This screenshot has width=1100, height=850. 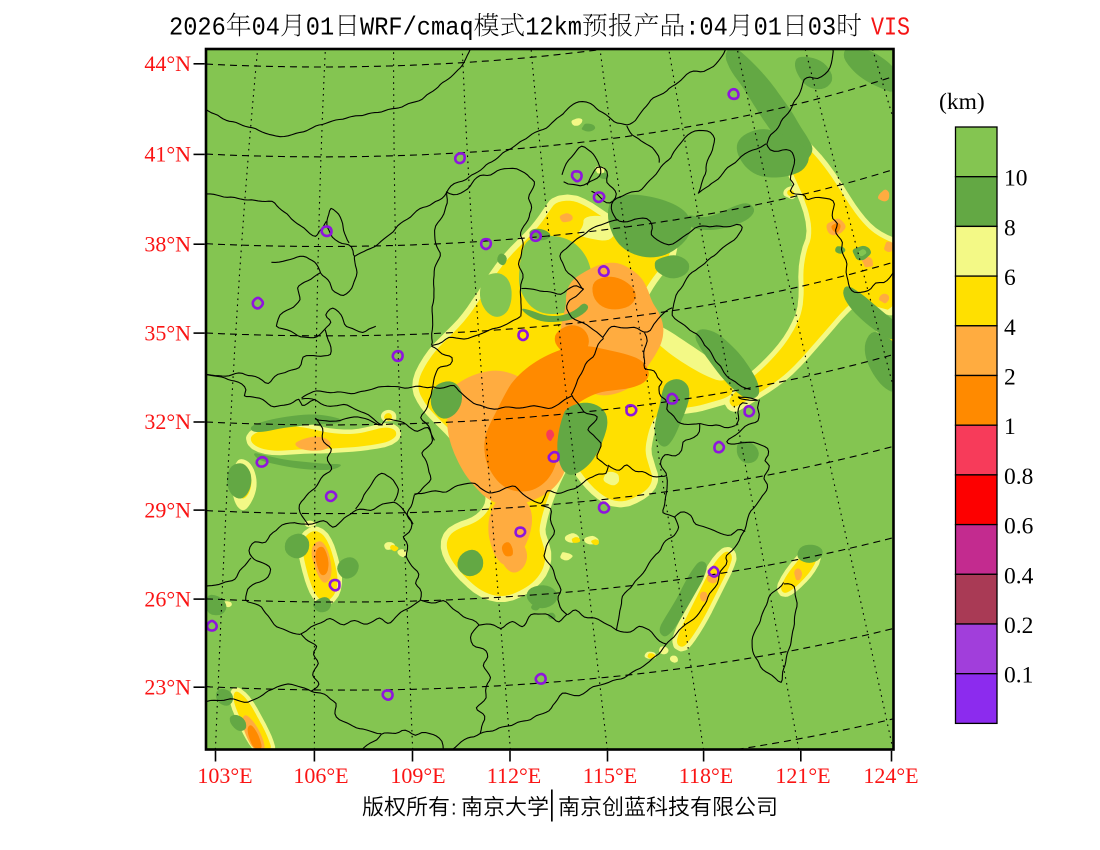 What do you see at coordinates (167, 332) in the screenshot?
I see `svg-text: 35°N` at bounding box center [167, 332].